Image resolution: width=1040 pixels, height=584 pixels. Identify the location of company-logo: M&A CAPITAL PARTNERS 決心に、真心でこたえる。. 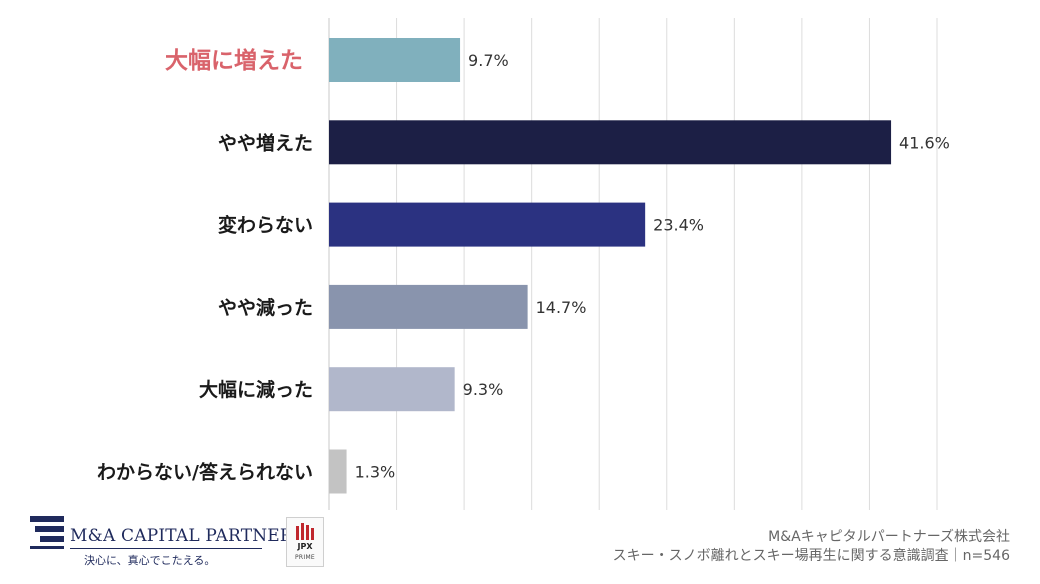
(167, 544).